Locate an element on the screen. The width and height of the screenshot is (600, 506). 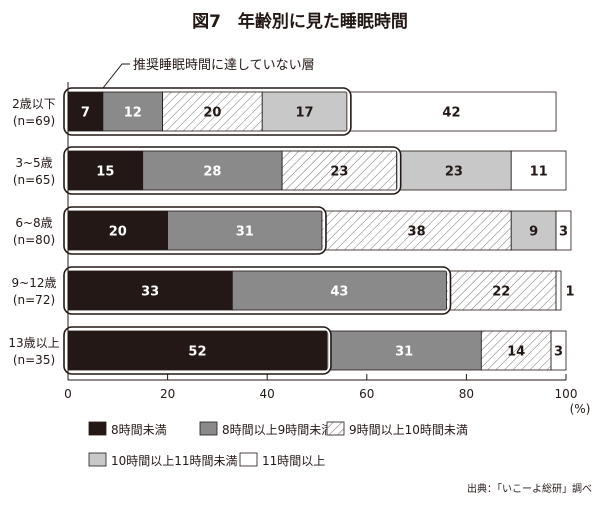
category-n-label: (n=65) is located at coordinates (34, 180).